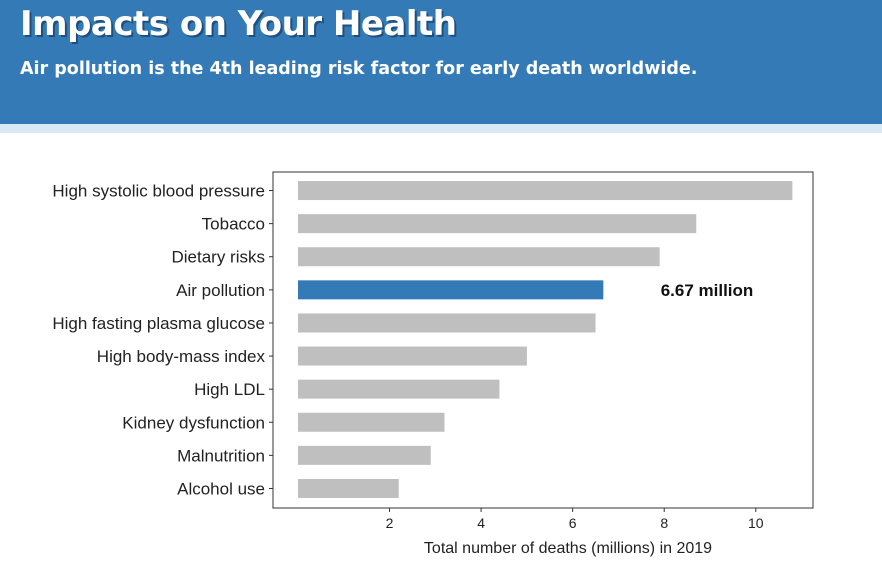 This screenshot has height=575, width=882. What do you see at coordinates (664, 523) in the screenshot?
I see `x-tick-label: 8` at bounding box center [664, 523].